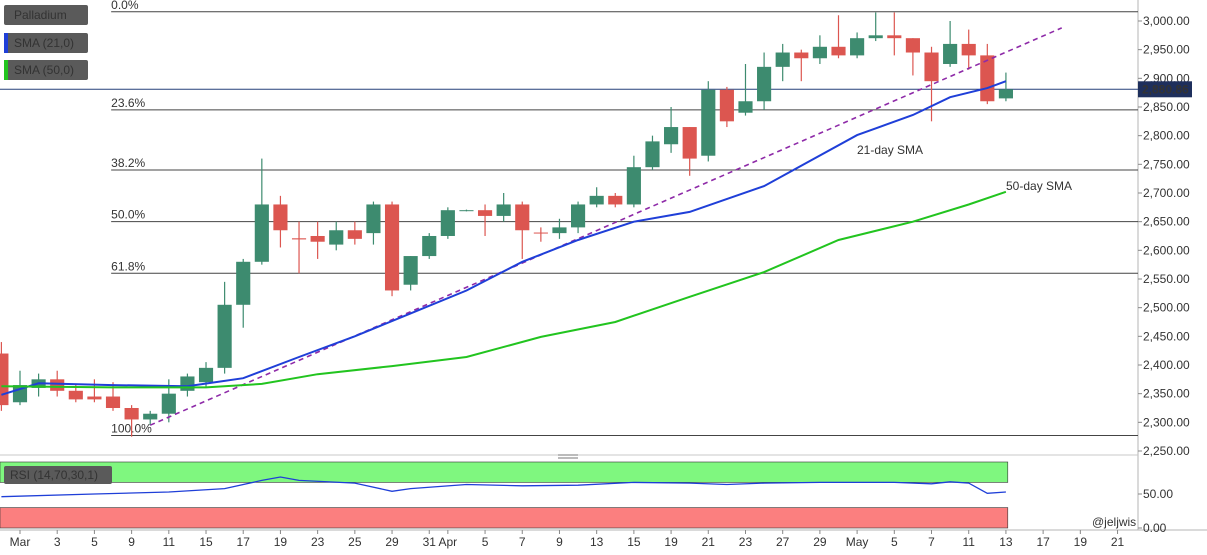 The height and width of the screenshot is (555, 1207). What do you see at coordinates (1043, 542) in the screenshot?
I see `x-tick-label: 17` at bounding box center [1043, 542].